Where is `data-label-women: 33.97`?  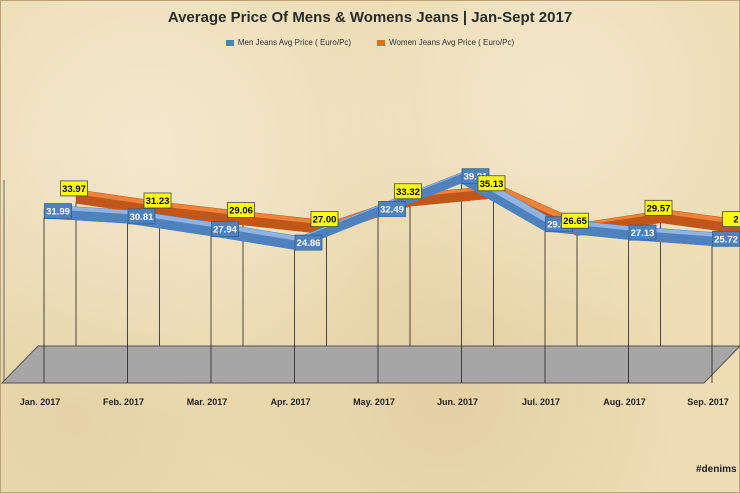 data-label-women: 33.97 is located at coordinates (74, 188).